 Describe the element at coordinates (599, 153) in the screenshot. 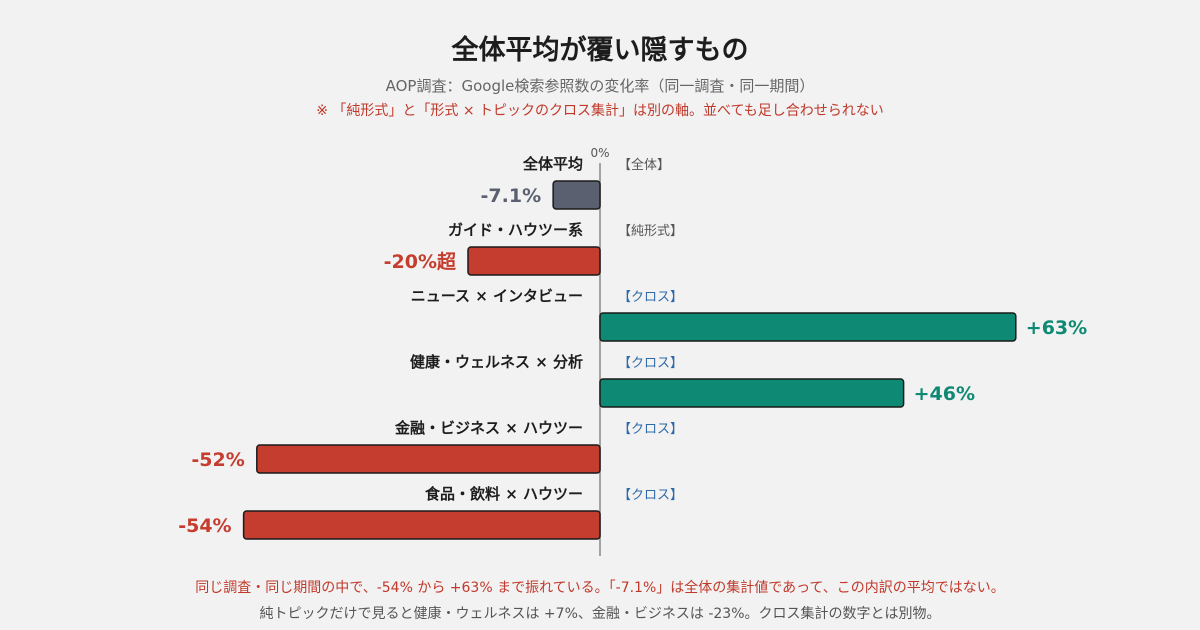

I see `zero-axis-label: 0%` at that location.